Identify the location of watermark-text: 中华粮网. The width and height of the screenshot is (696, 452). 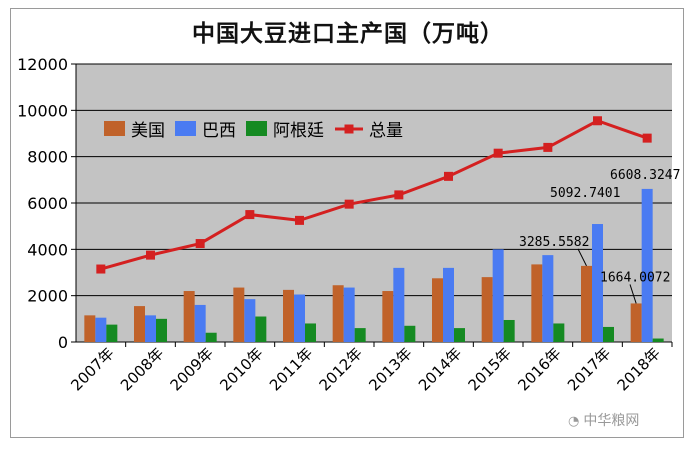
(611, 421).